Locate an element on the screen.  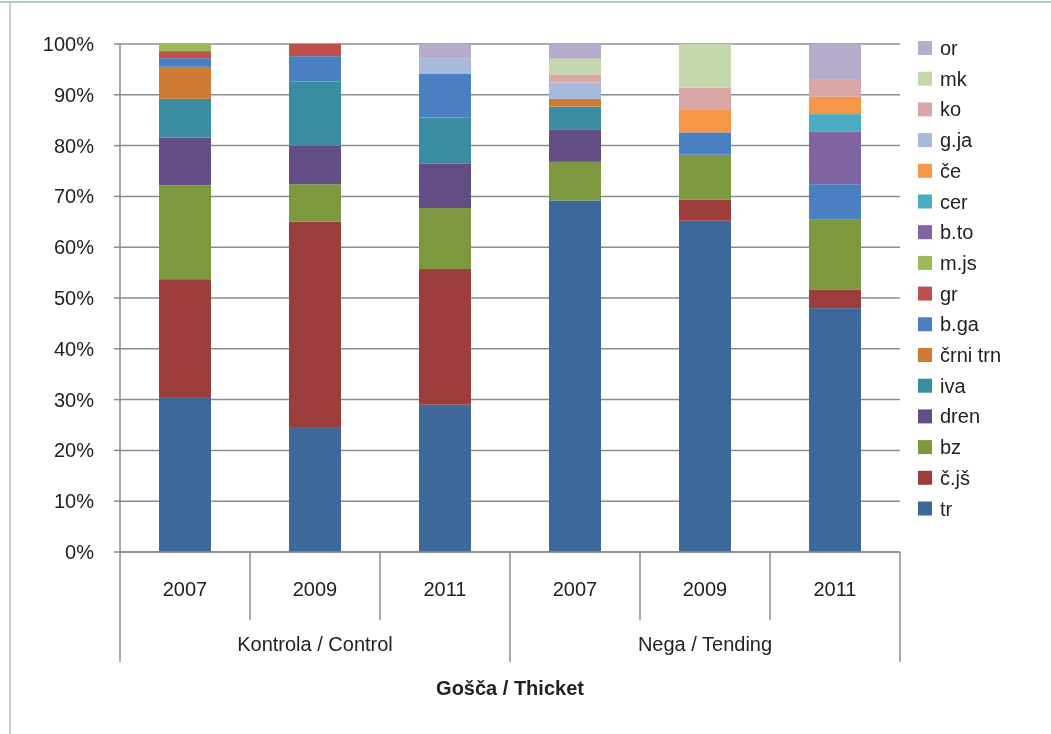
x-axis-title: Gošča / Thicket is located at coordinates (510, 688).